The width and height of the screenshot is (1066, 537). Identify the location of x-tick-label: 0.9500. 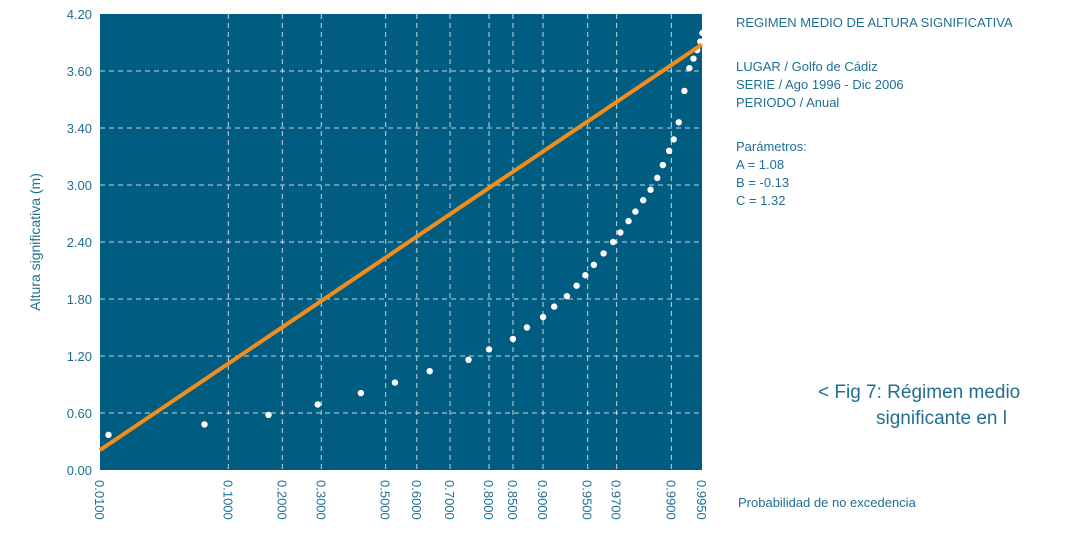
(587, 500).